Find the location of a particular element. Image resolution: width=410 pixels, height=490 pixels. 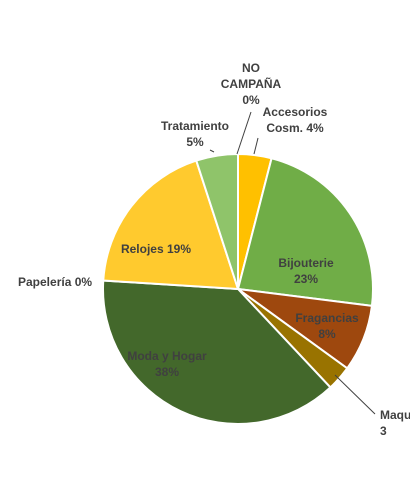

data-label-relojes: Relojes 19% is located at coordinates (156, 249).